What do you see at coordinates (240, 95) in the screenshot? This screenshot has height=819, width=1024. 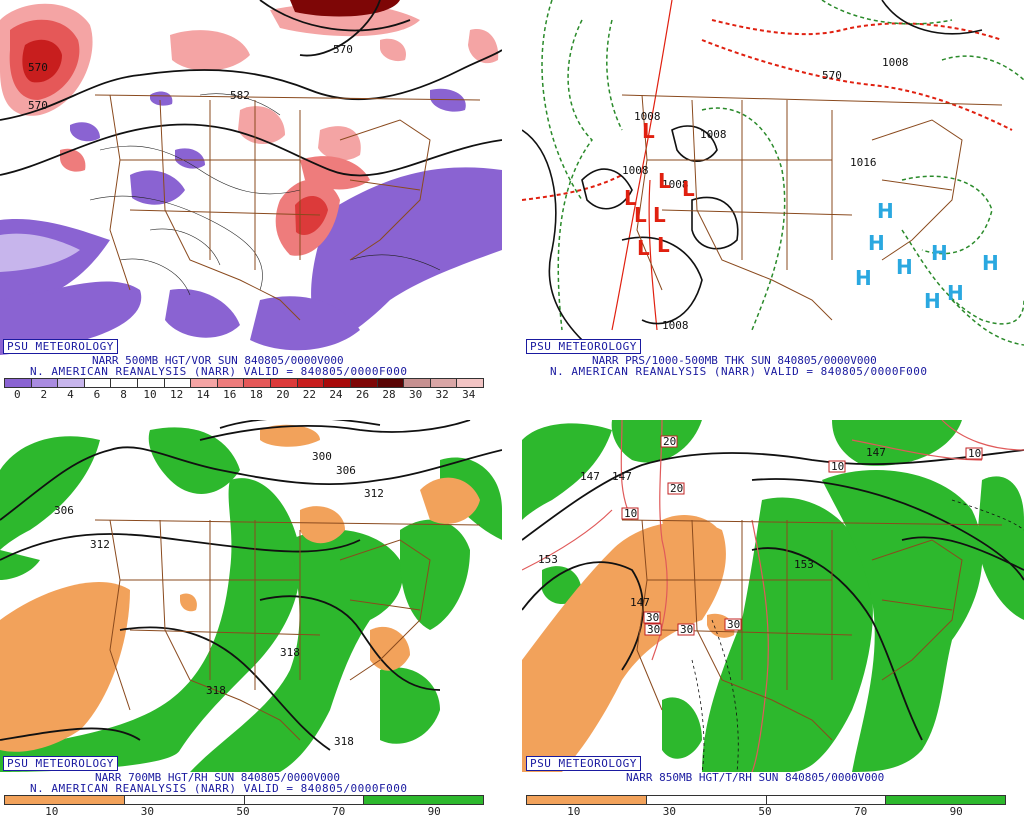 I see `contour-label: 582` at bounding box center [240, 95].